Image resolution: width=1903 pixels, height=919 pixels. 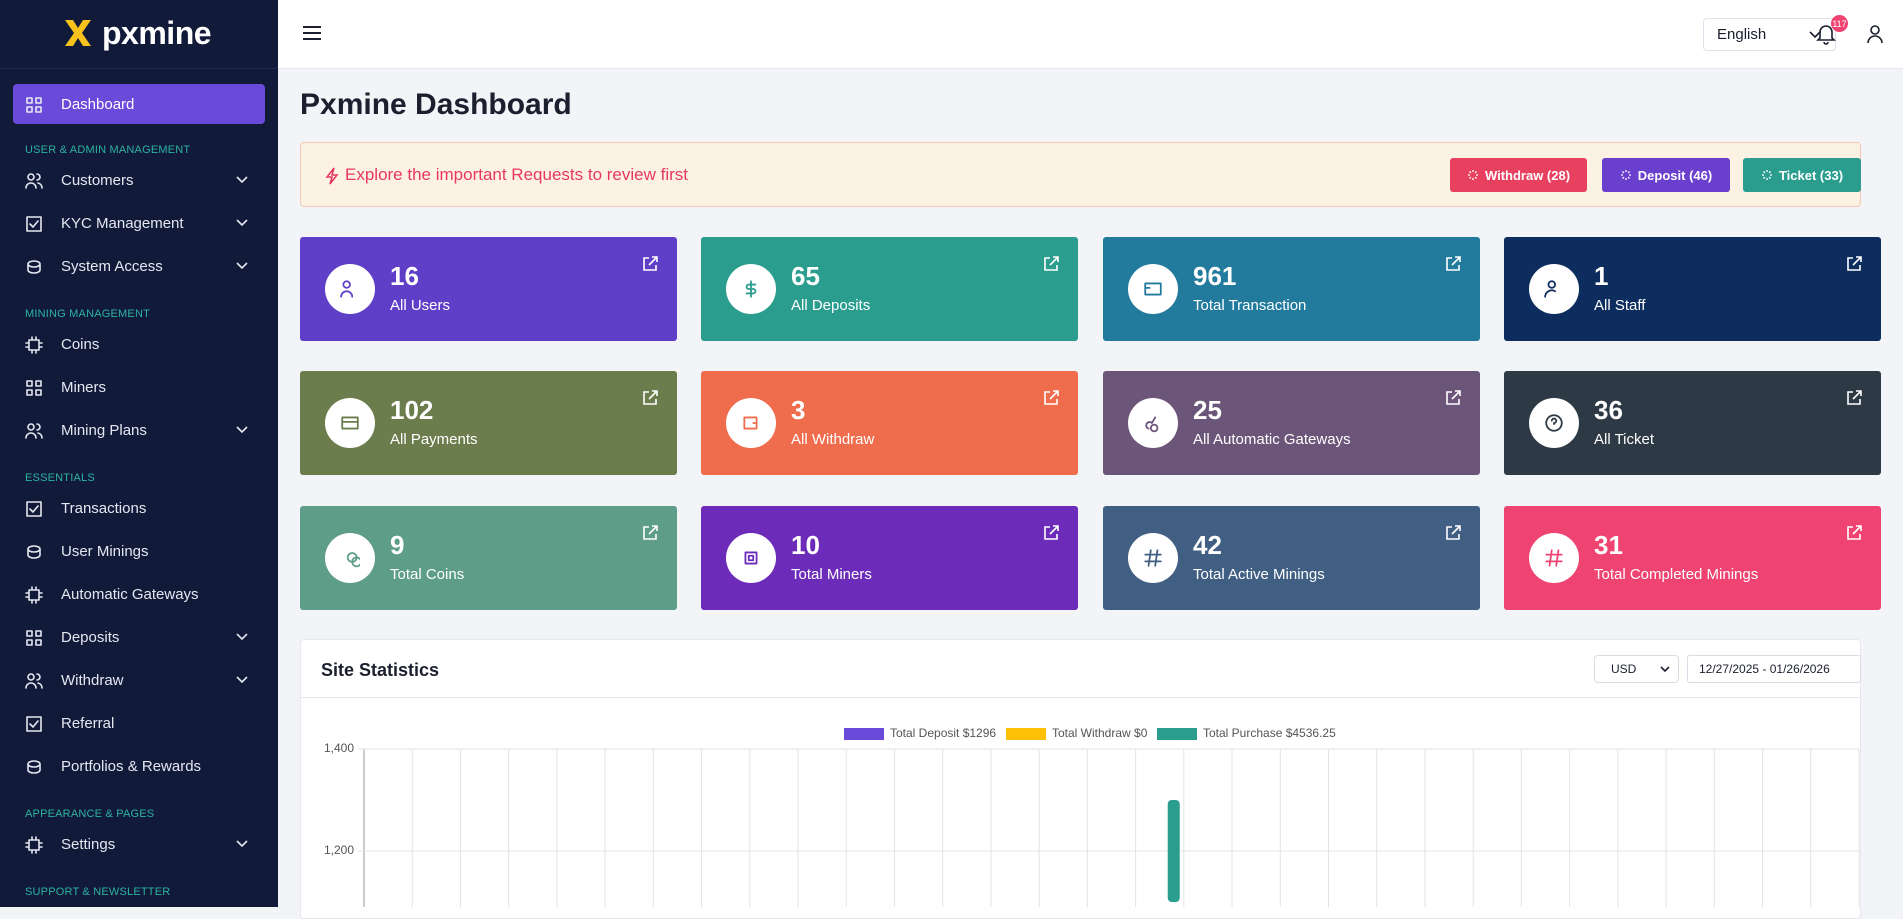 What do you see at coordinates (436, 104) in the screenshot?
I see `page-title: Pxmine Dashboard` at bounding box center [436, 104].